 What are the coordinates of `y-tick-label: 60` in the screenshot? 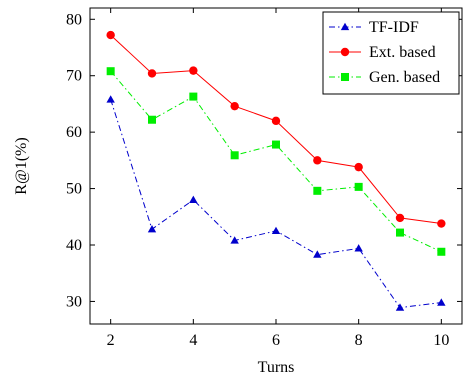 It's located at (74, 132).